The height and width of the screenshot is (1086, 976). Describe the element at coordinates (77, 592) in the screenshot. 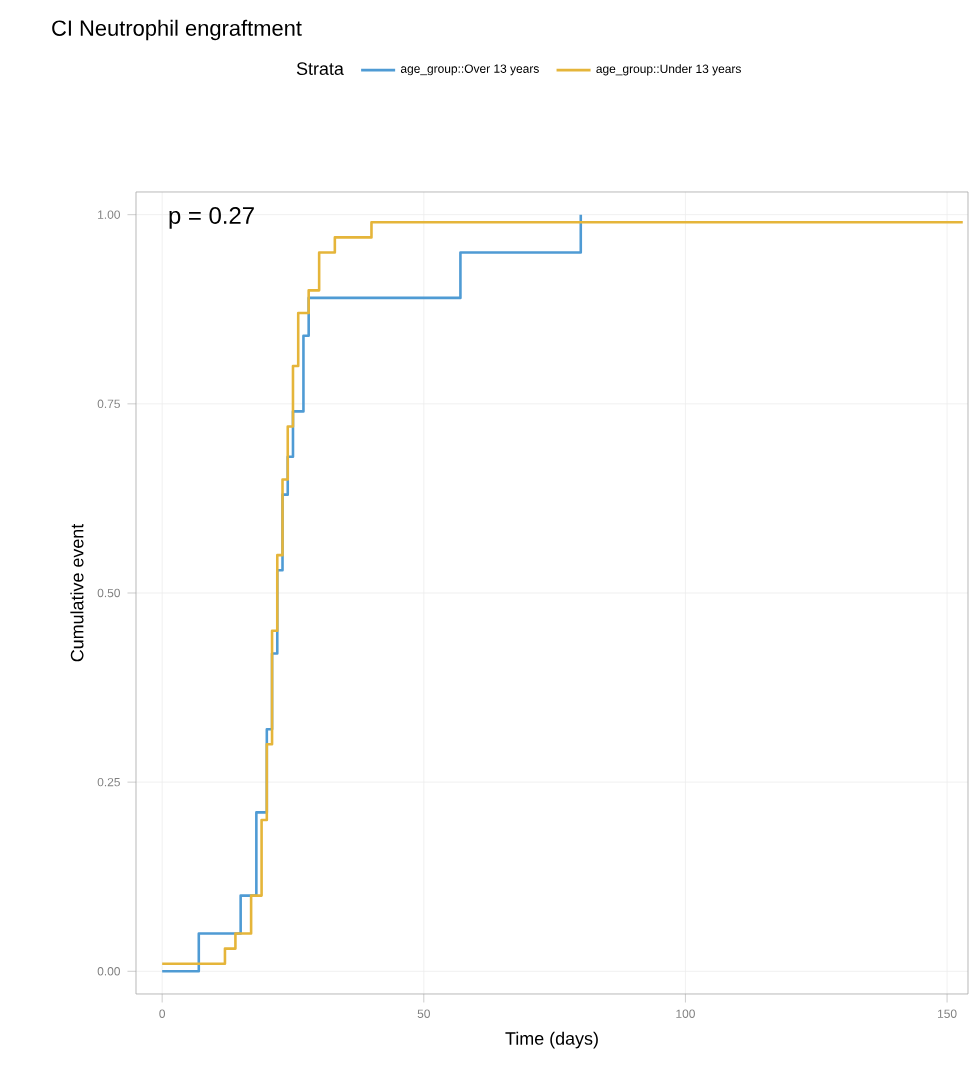

I see `y-axis-title: Cumulative event` at that location.